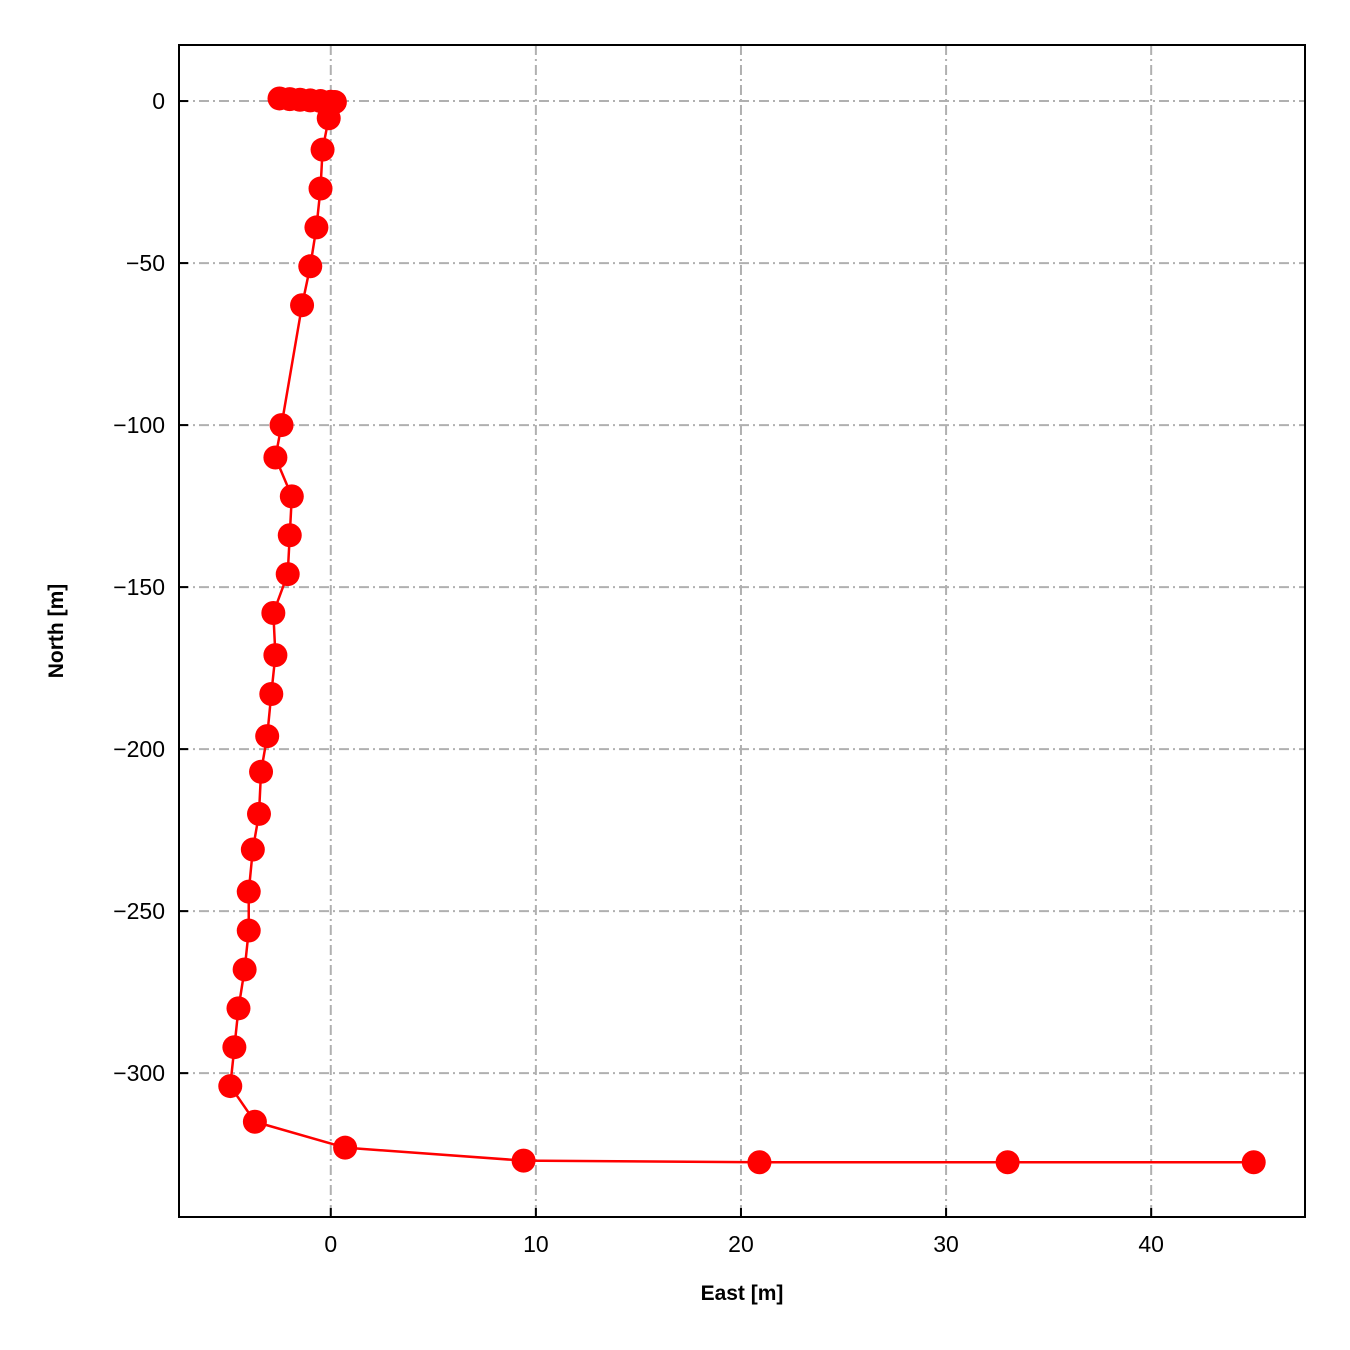 The height and width of the screenshot is (1350, 1350). I want to click on y-tick-label: 0, so click(158, 101).